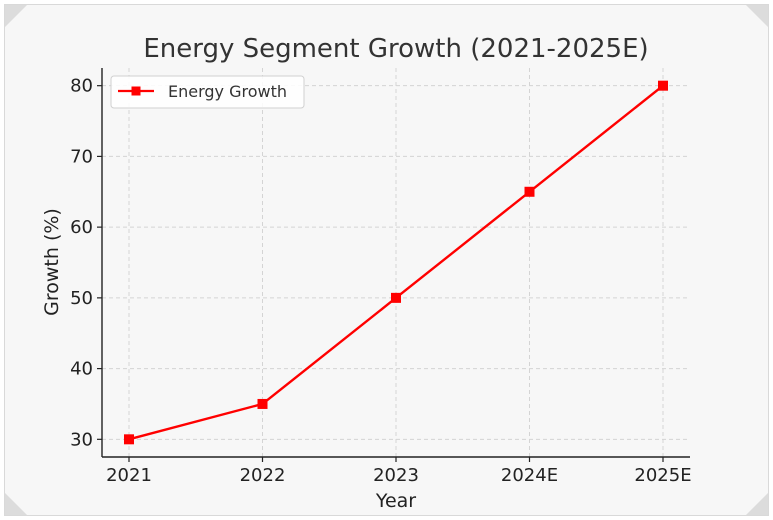 The height and width of the screenshot is (520, 773). I want to click on x-tick-label: 2025E, so click(662, 475).